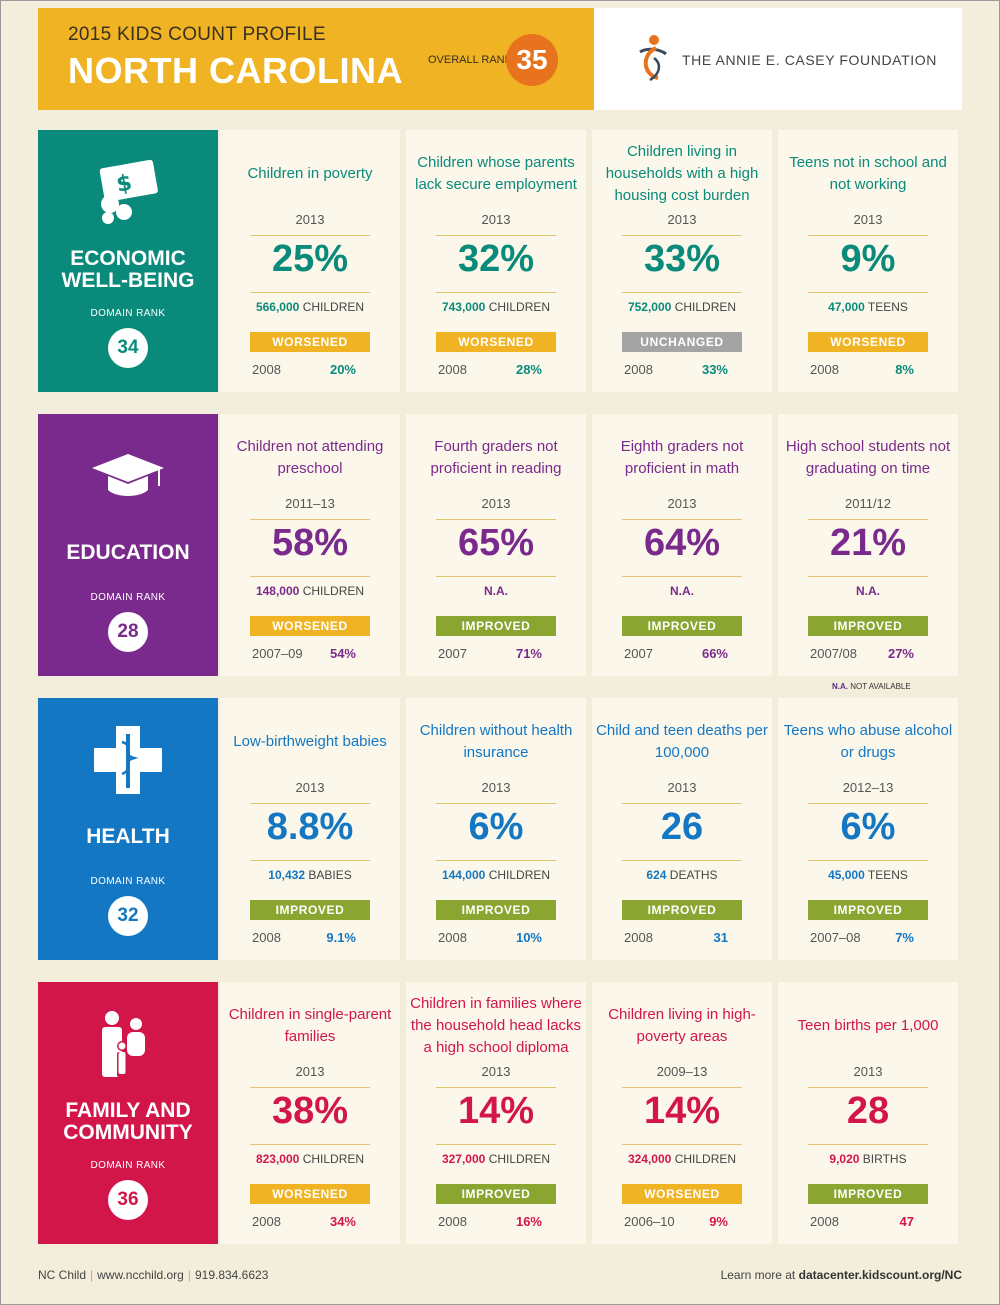  Describe the element at coordinates (682, 342) in the screenshot. I see `trend-badge: UNCHANGED` at that location.